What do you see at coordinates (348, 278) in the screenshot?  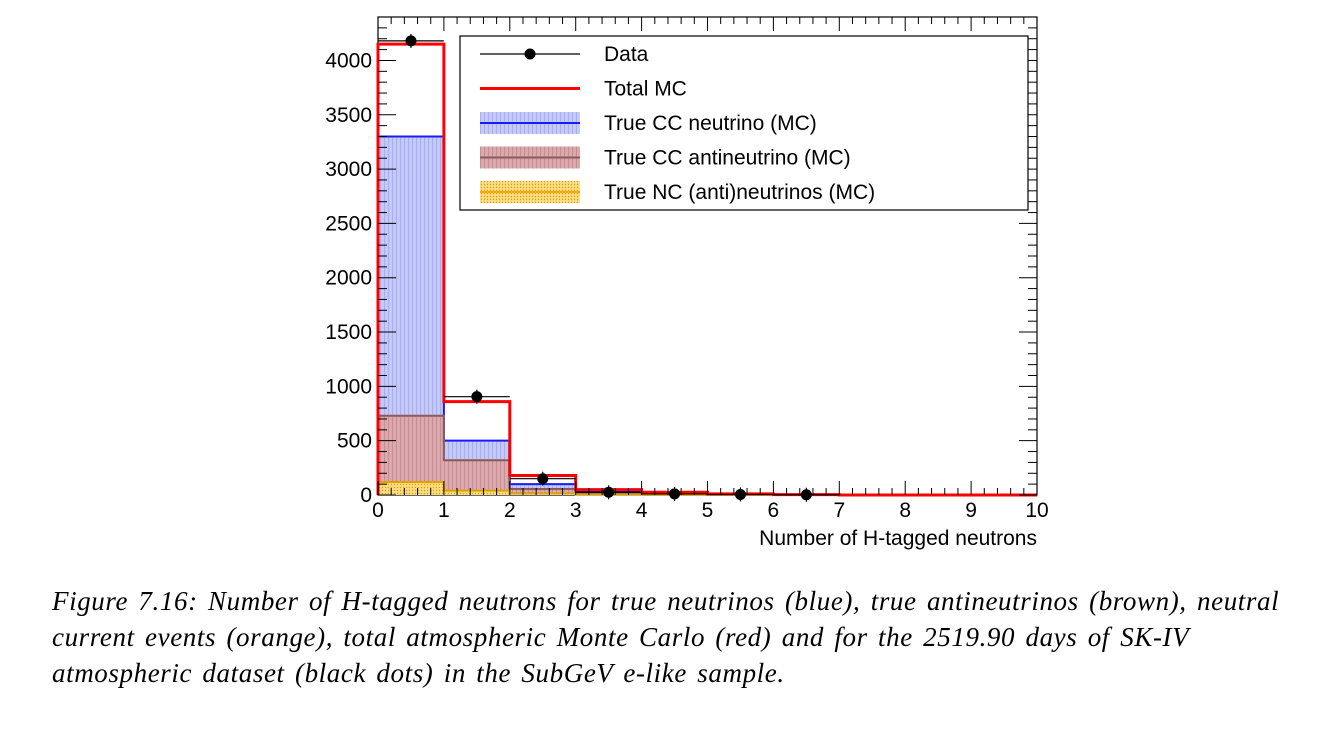 I see `y-tick-label: 2000` at bounding box center [348, 278].